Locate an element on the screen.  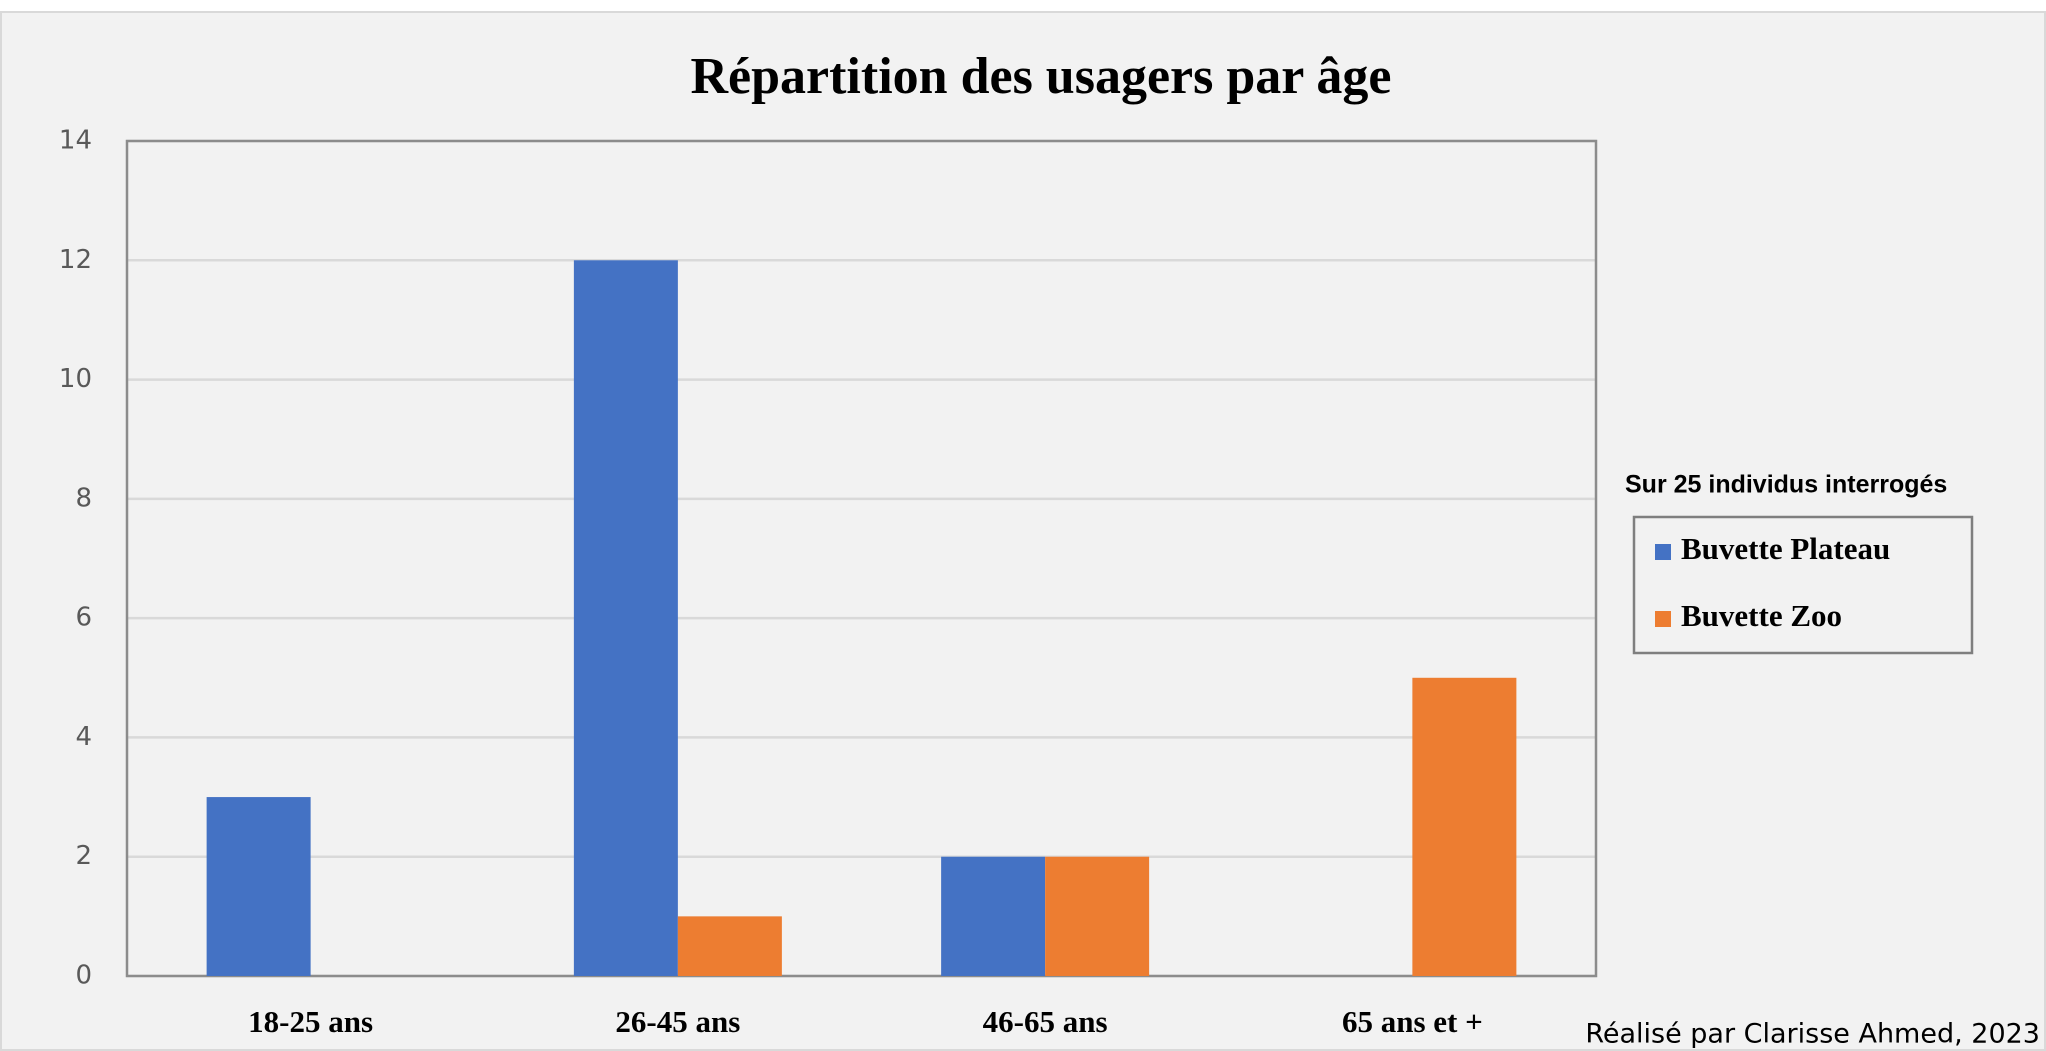
x-tick-label: 46-65 ans is located at coordinates (1045, 1021).